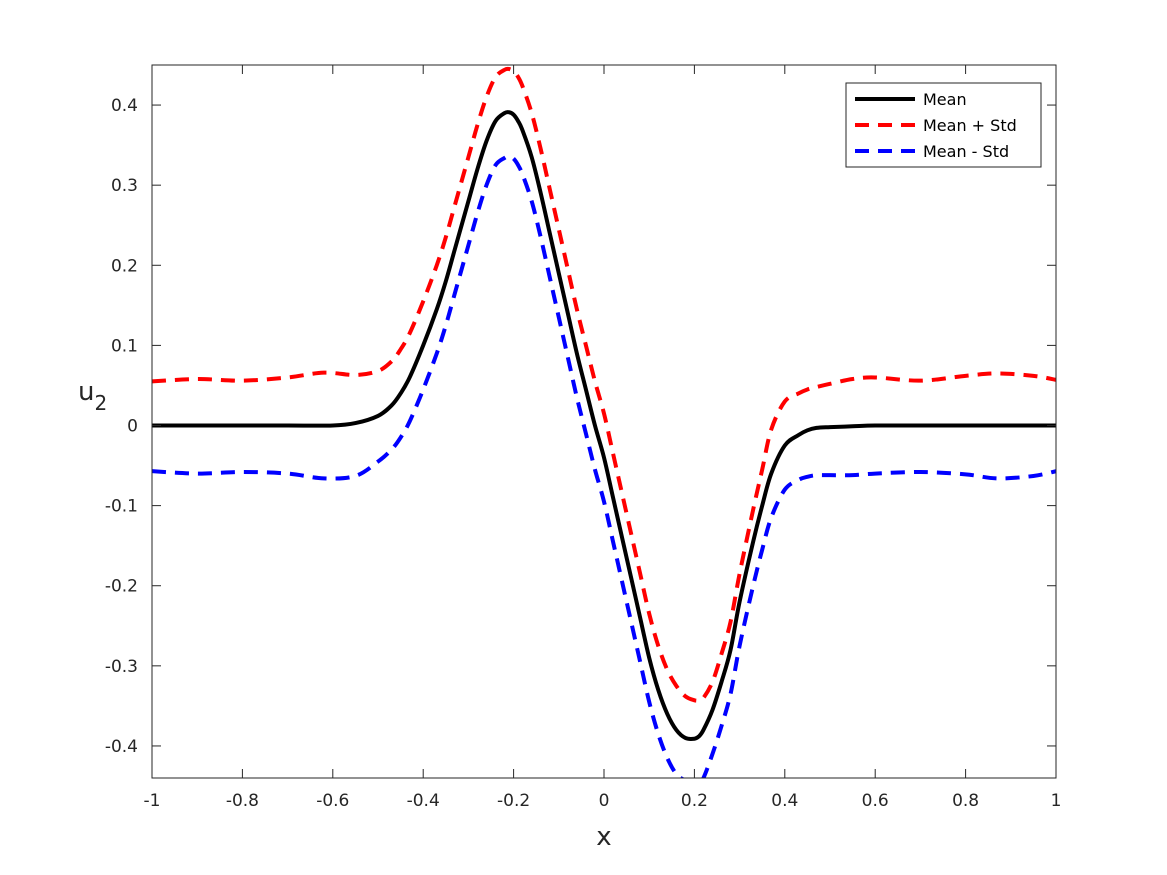 This screenshot has width=1167, height=875. I want to click on y-axis-label-main: u, so click(86, 392).